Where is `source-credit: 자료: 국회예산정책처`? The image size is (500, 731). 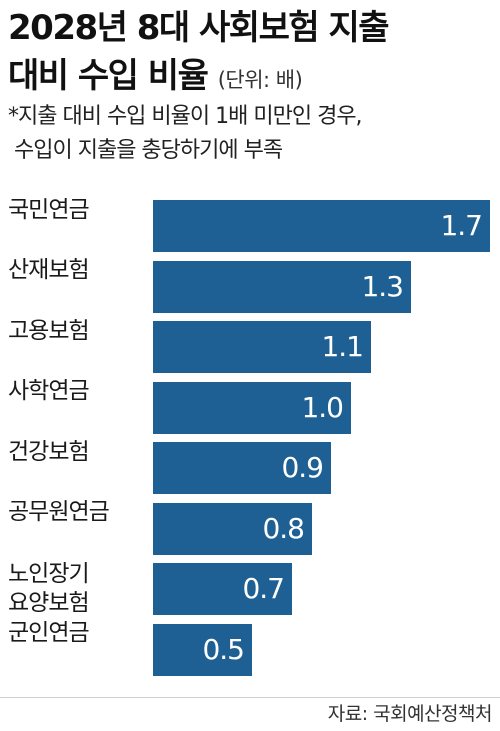 source-credit: 자료: 국회예산정책처 is located at coordinates (410, 714).